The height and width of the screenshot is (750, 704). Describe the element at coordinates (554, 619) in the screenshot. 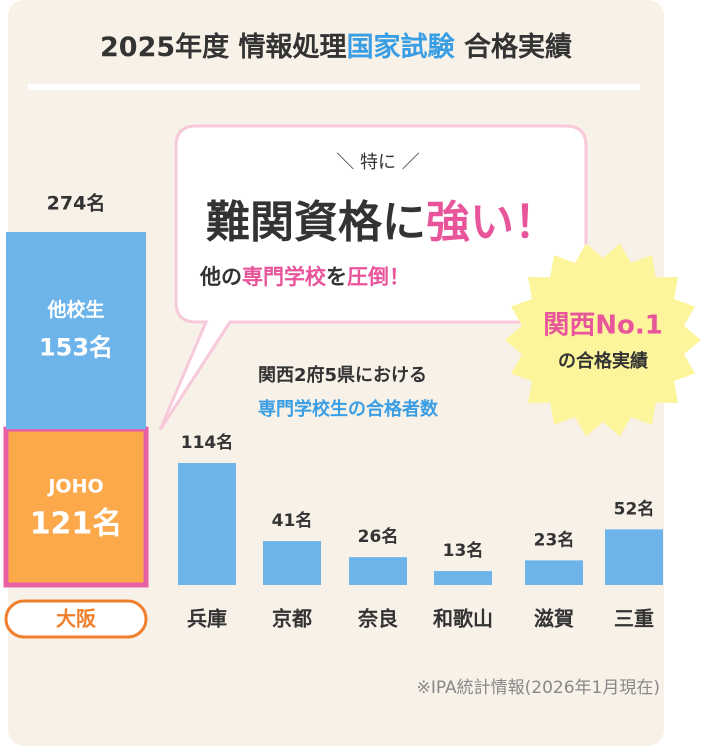

I see `x-tick-label: 滋賀` at that location.